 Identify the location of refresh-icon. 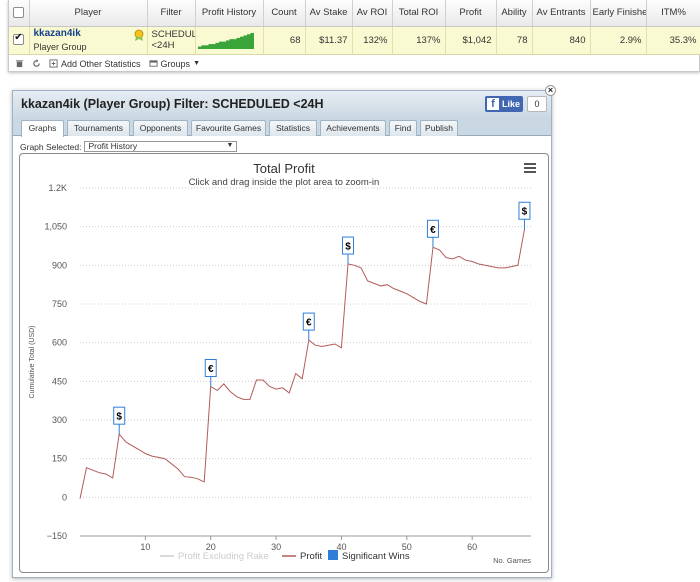
(36, 63).